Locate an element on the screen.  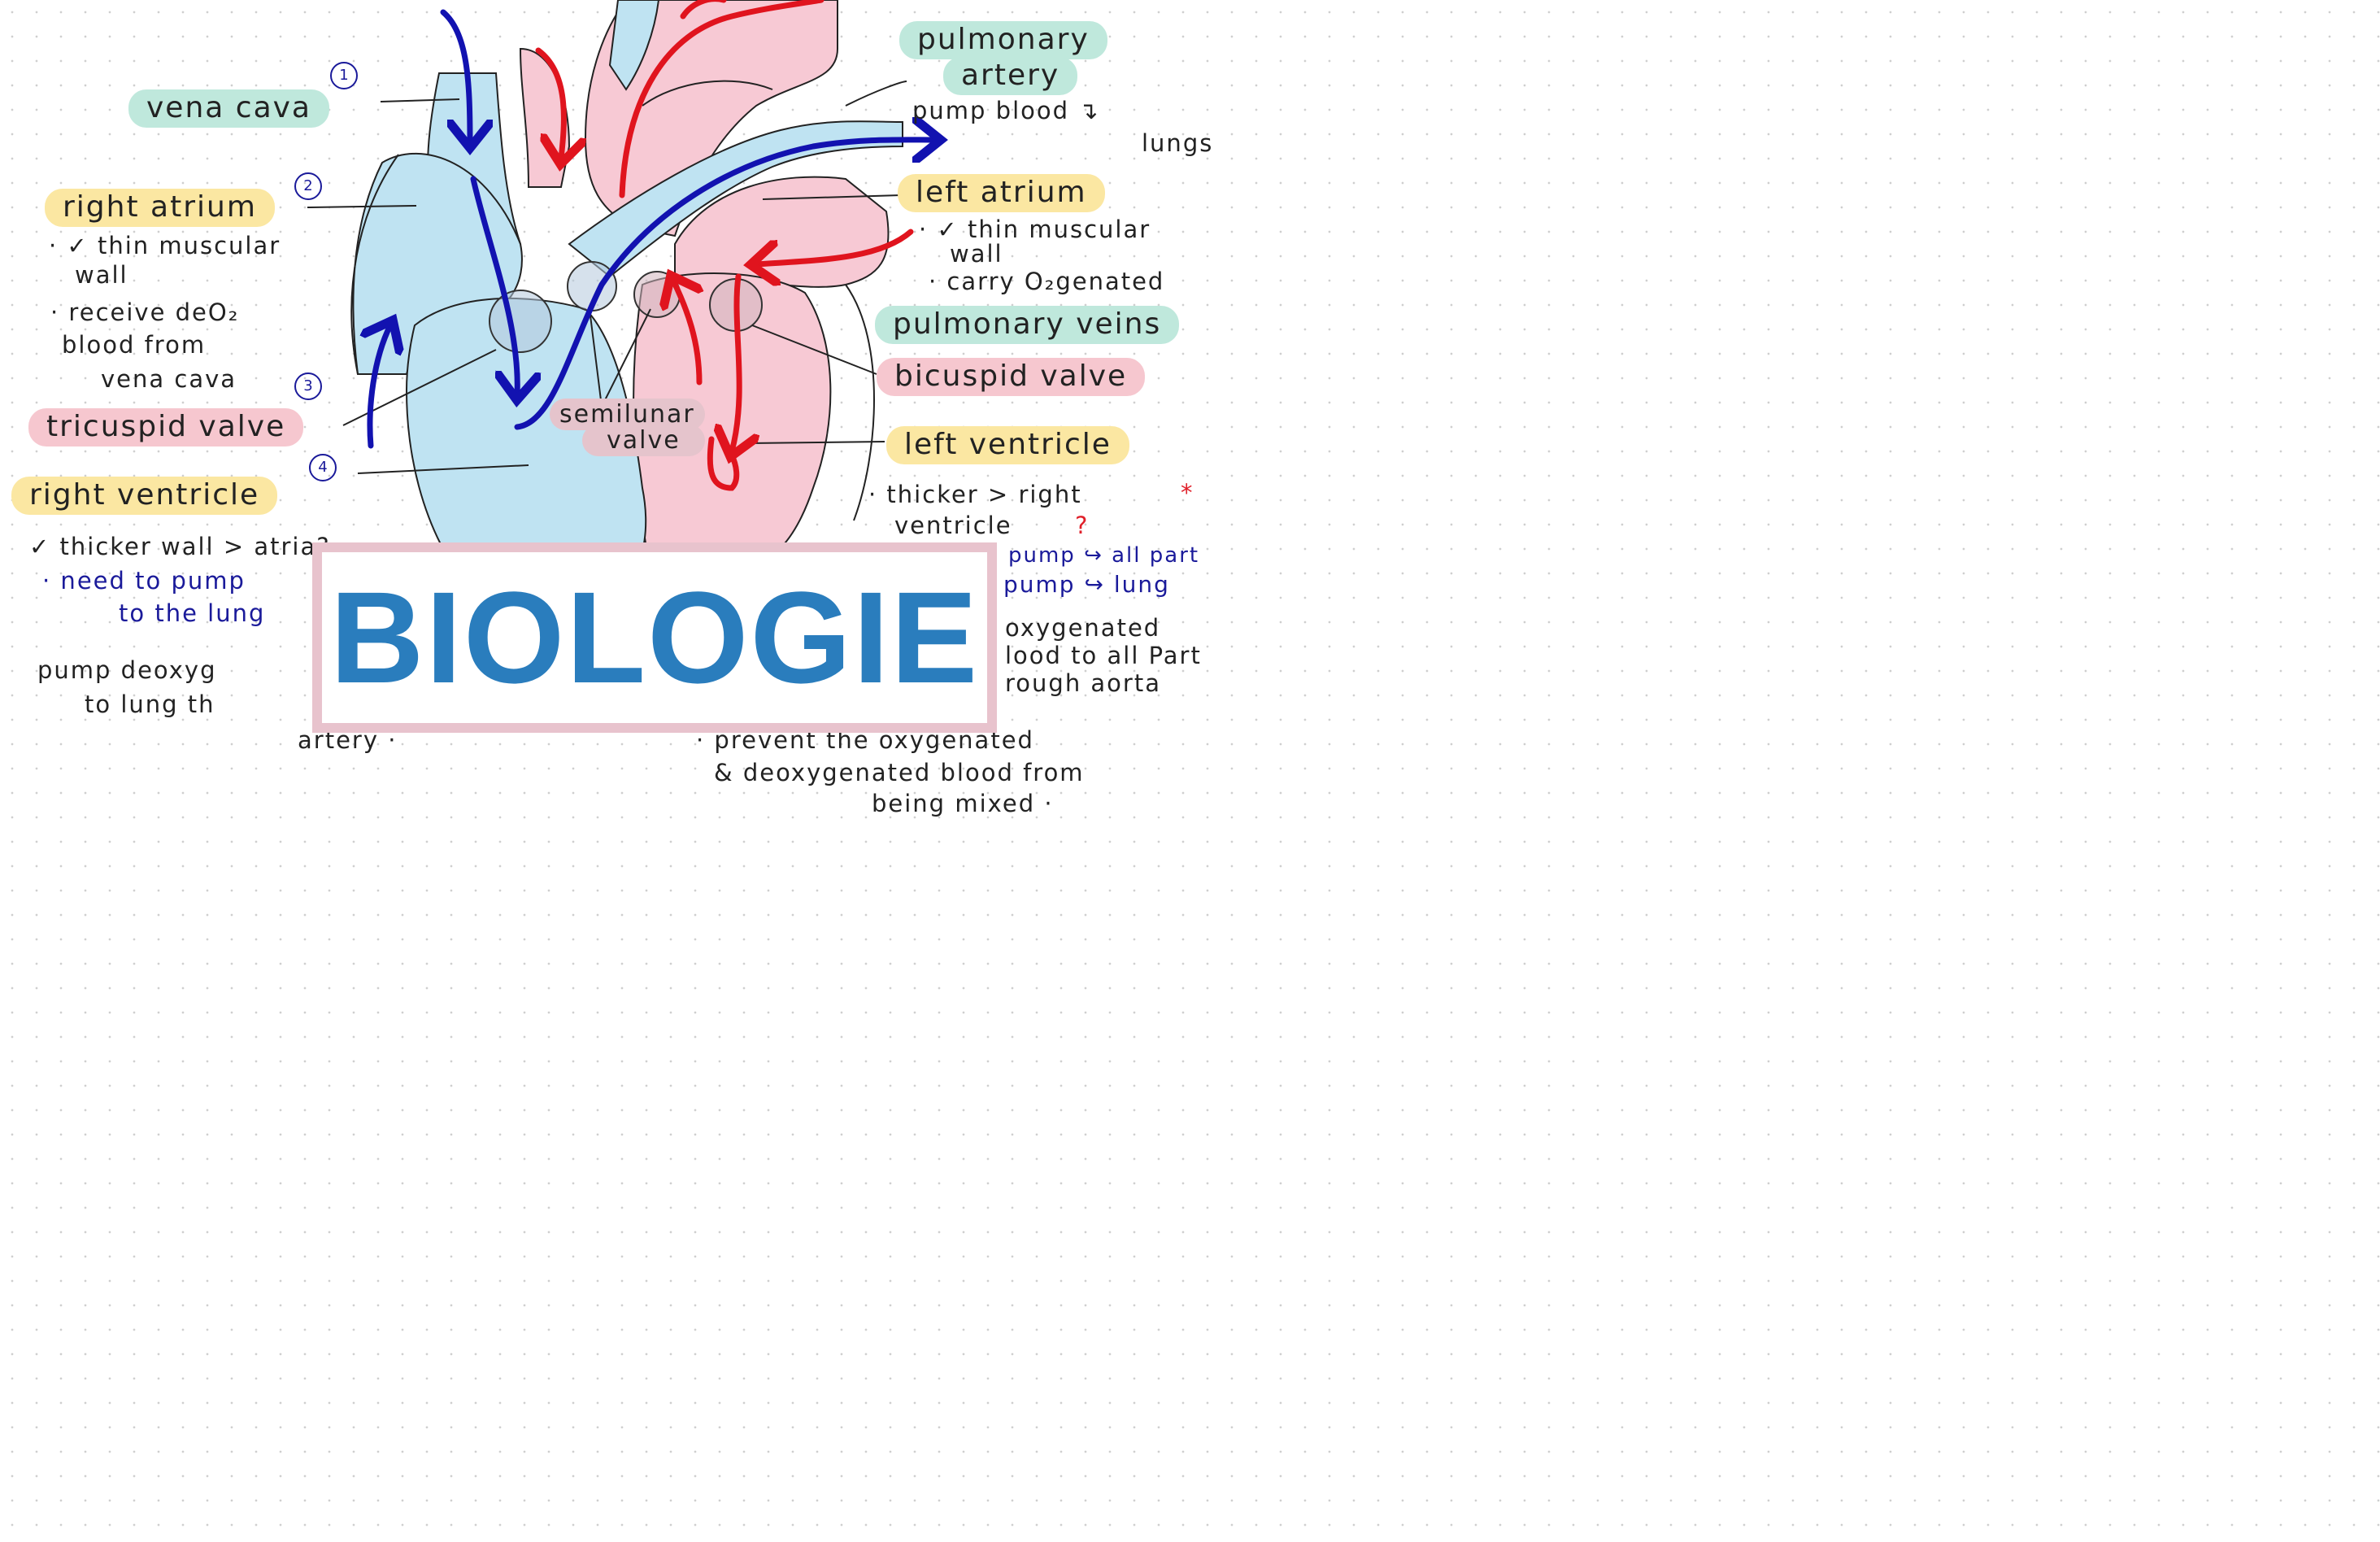
note-left-ventricle-7: rough aorta is located at coordinates (1083, 683).